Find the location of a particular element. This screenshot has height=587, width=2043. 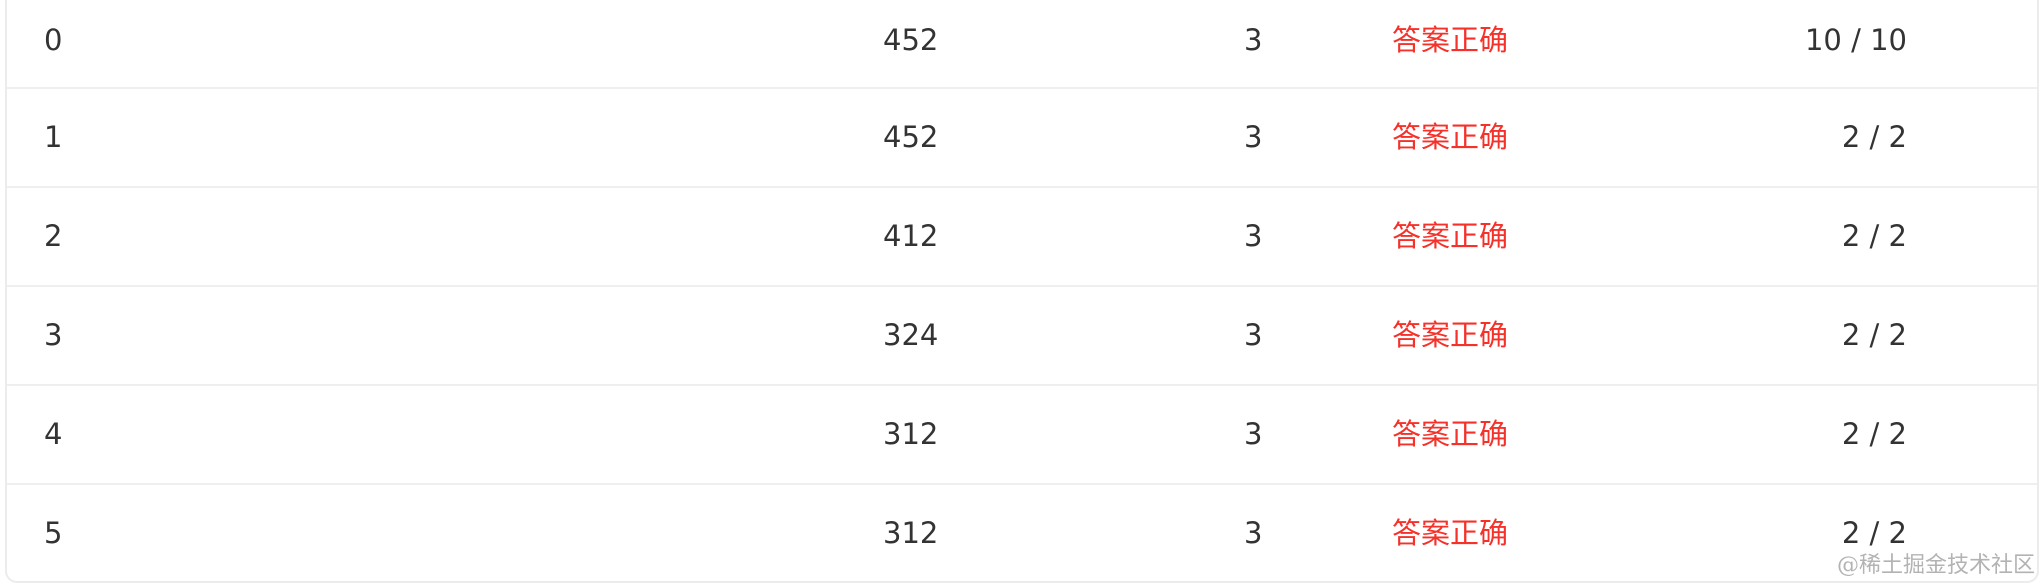

index-cell: 0 is located at coordinates (53, 40).